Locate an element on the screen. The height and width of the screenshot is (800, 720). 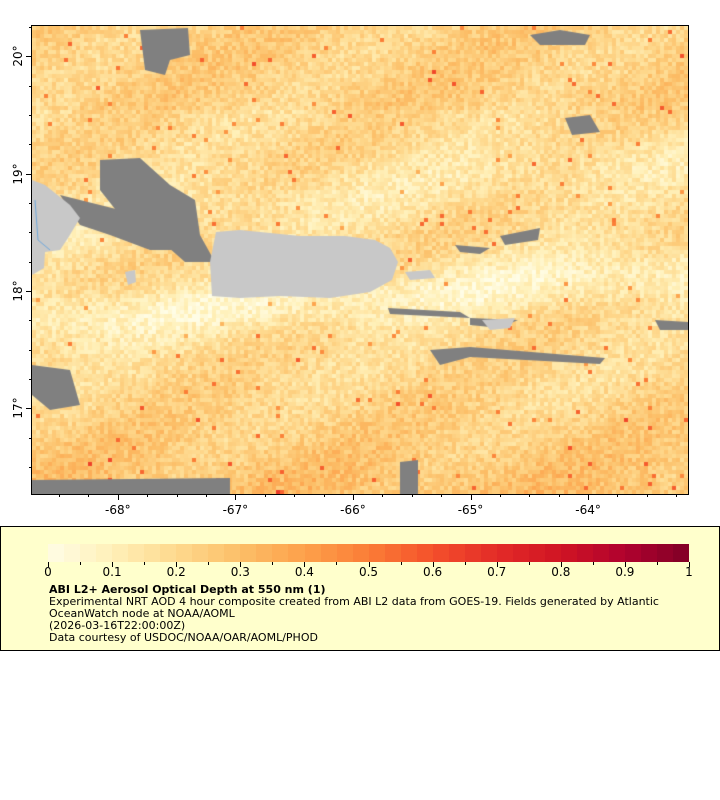
colorbar-tick-label: 0.5 is located at coordinates (368, 572).